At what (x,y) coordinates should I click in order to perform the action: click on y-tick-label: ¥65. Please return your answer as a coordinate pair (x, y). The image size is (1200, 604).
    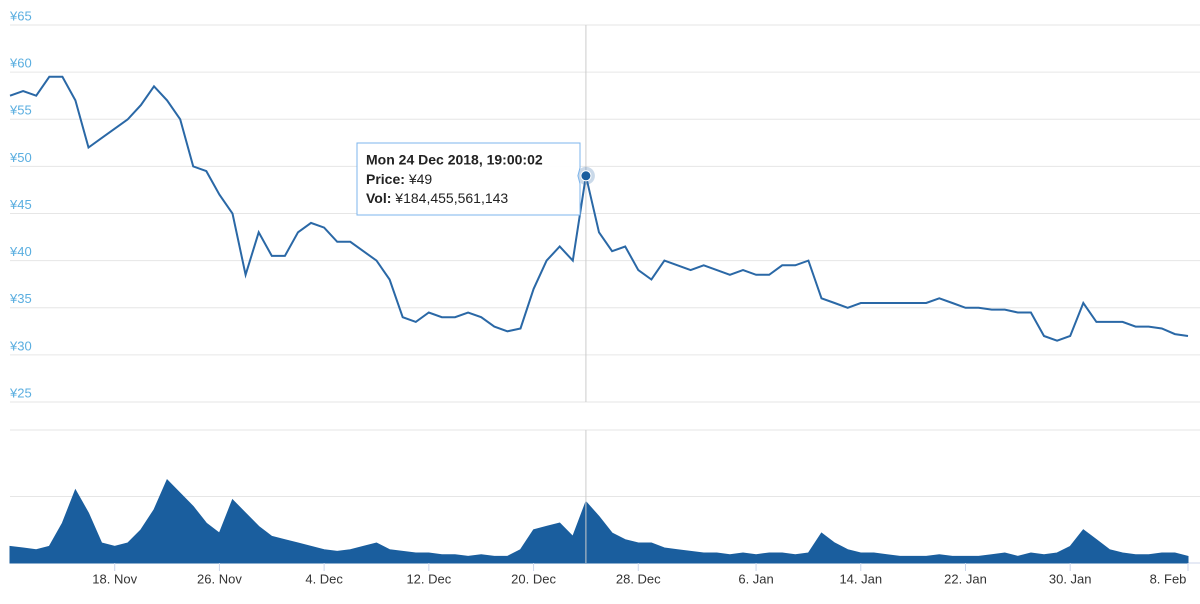
    Looking at the image, I should click on (20, 15).